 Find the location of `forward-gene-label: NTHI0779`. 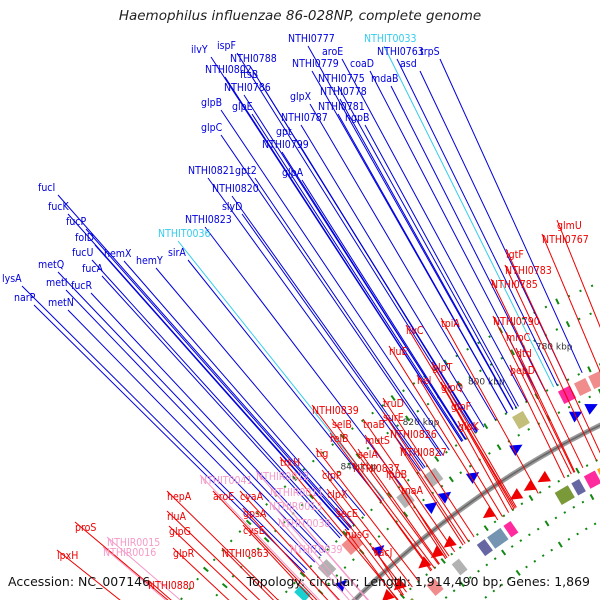

forward-gene-label: NTHI0779 is located at coordinates (315, 64).